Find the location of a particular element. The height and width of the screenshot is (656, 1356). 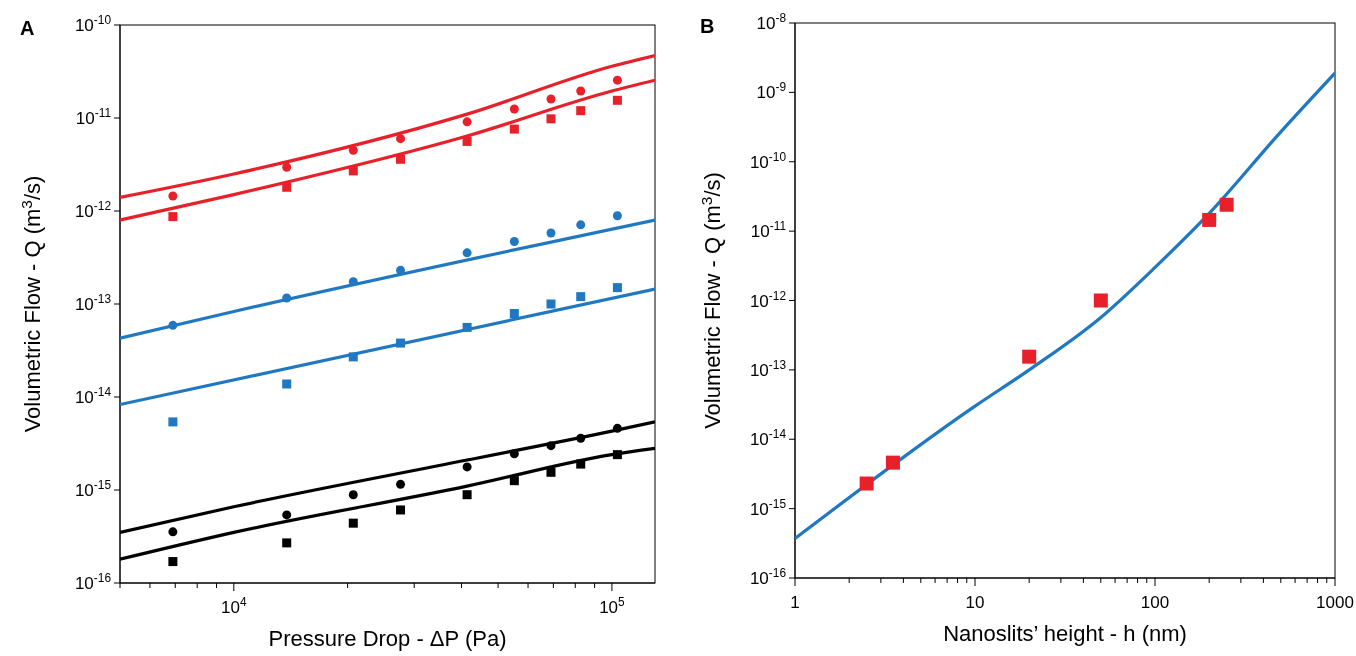

x-tick-label: 1000 is located at coordinates (1335, 602).